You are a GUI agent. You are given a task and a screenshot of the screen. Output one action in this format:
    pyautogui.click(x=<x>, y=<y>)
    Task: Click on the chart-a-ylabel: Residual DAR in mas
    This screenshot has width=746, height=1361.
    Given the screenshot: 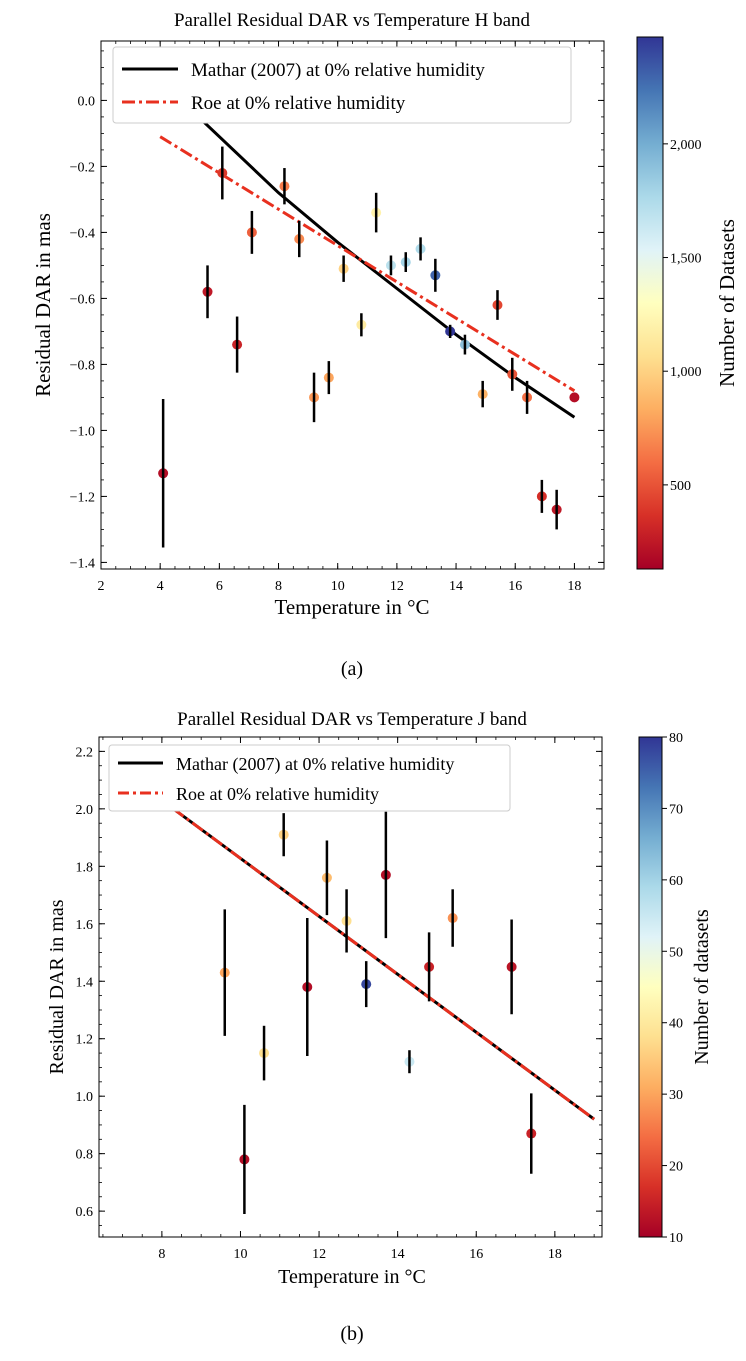 What is the action you would take?
    pyautogui.click(x=43, y=305)
    